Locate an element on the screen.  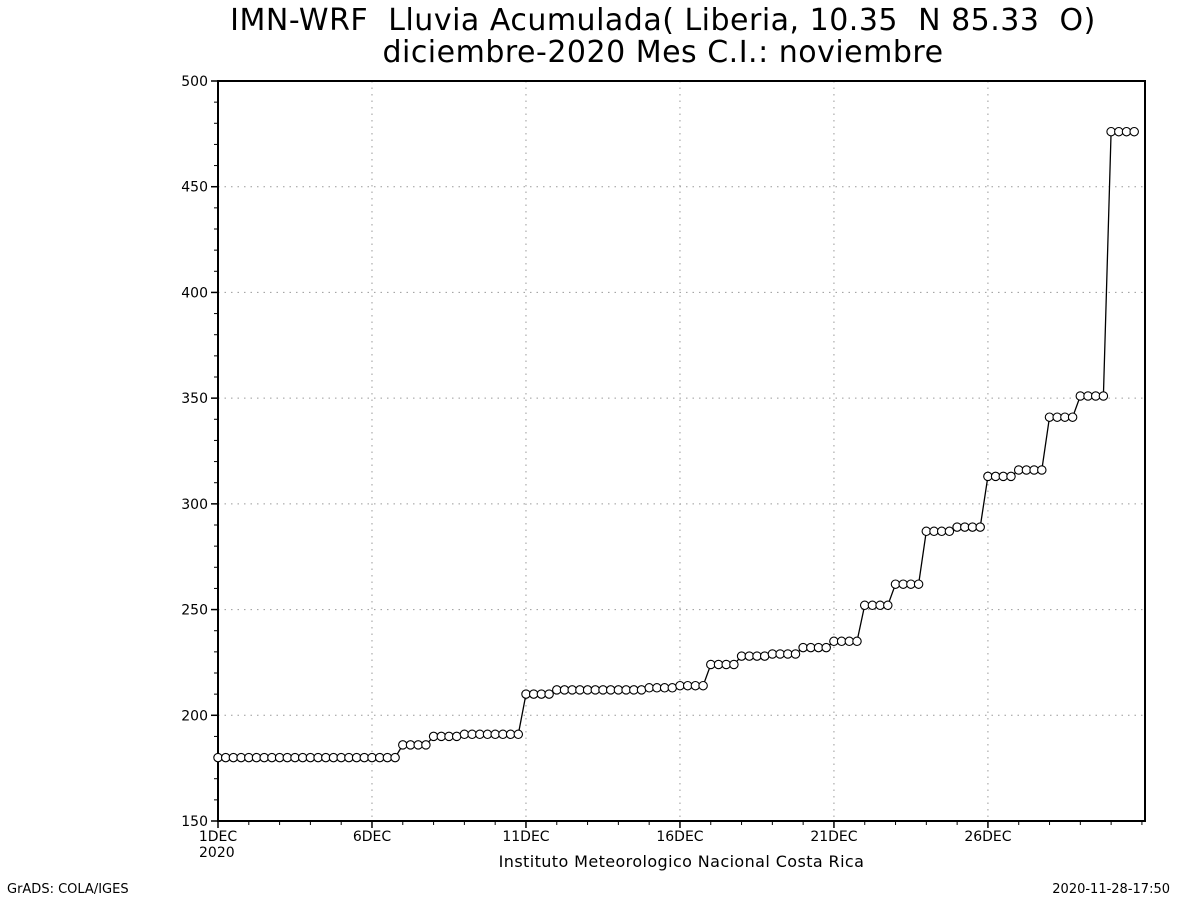
footer-left: GrADS: COLA/IGES is located at coordinates (68, 889).